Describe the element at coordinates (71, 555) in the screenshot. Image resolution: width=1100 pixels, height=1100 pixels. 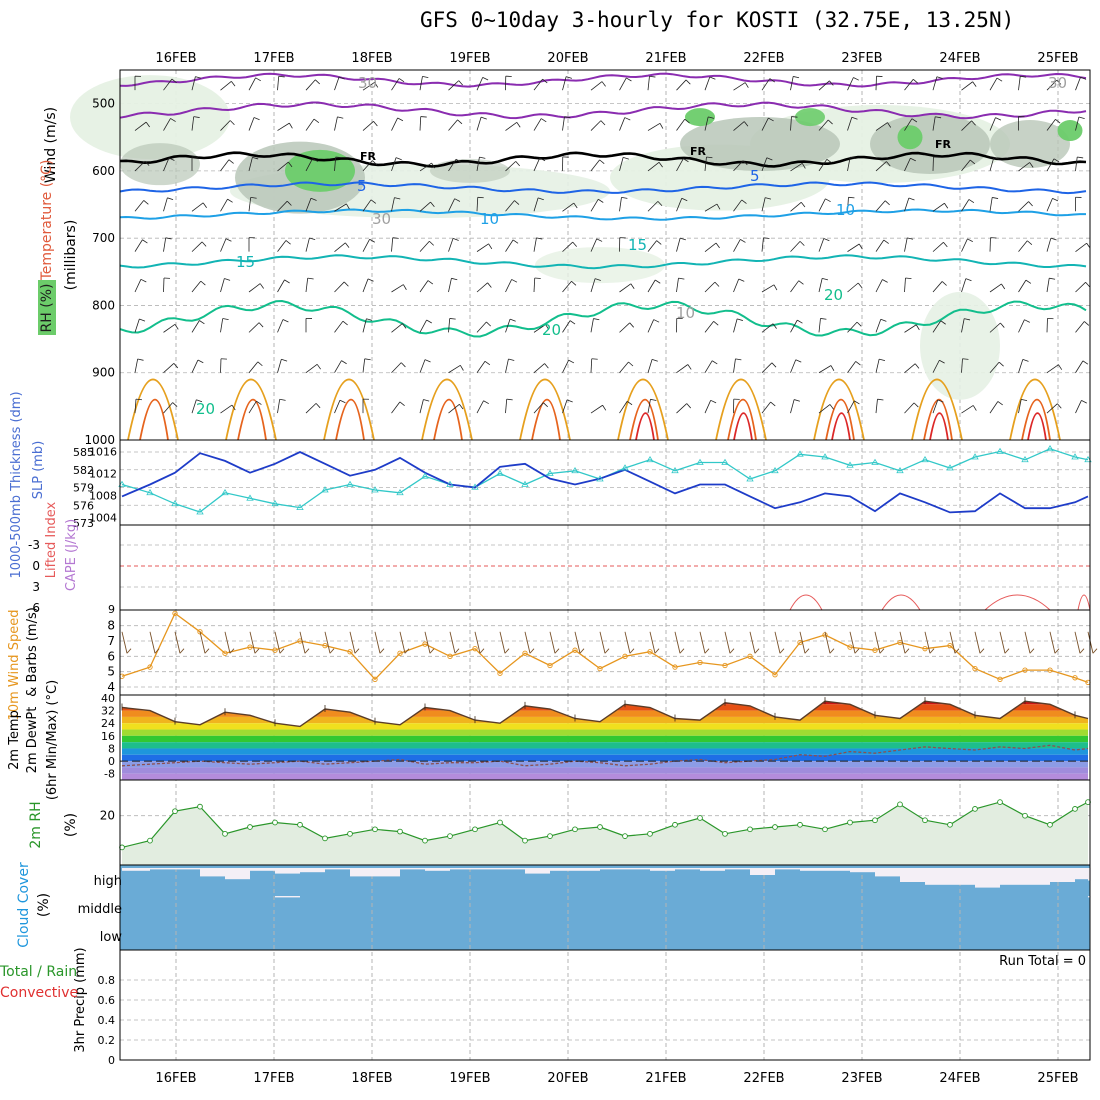
I see `cape-axis-title: CAPE (J/kg)` at that location.